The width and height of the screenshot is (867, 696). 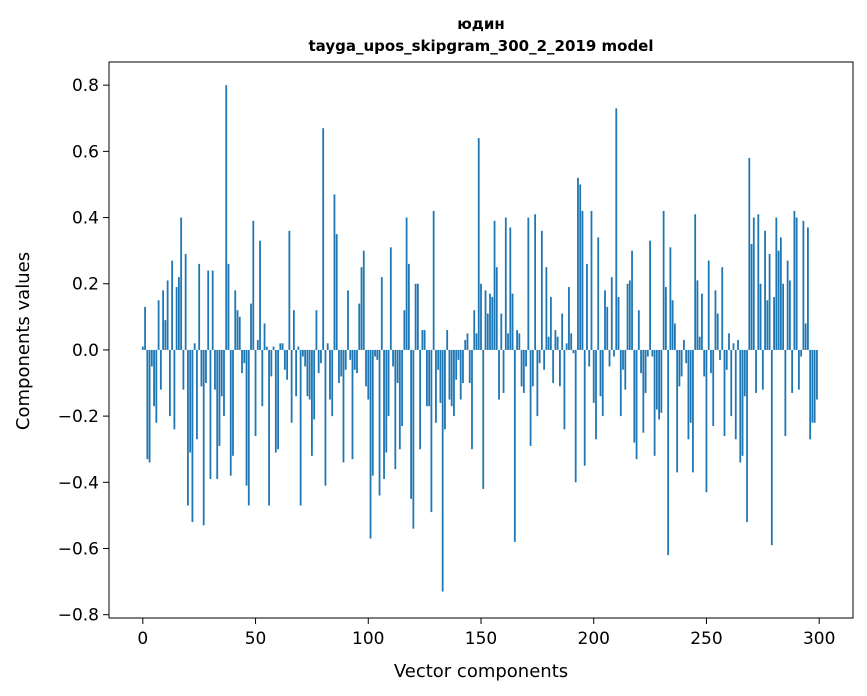 I want to click on y-tick-label: −0.2, so click(x=78, y=417).